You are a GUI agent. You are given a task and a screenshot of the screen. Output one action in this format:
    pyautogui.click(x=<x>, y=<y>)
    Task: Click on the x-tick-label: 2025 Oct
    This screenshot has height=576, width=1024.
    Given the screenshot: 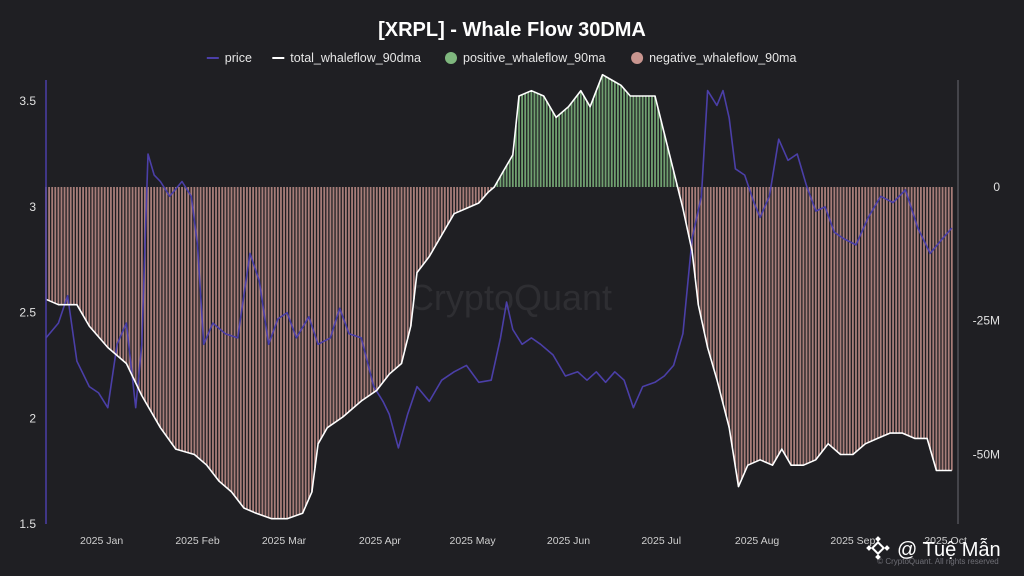 What is the action you would take?
    pyautogui.click(x=945, y=541)
    